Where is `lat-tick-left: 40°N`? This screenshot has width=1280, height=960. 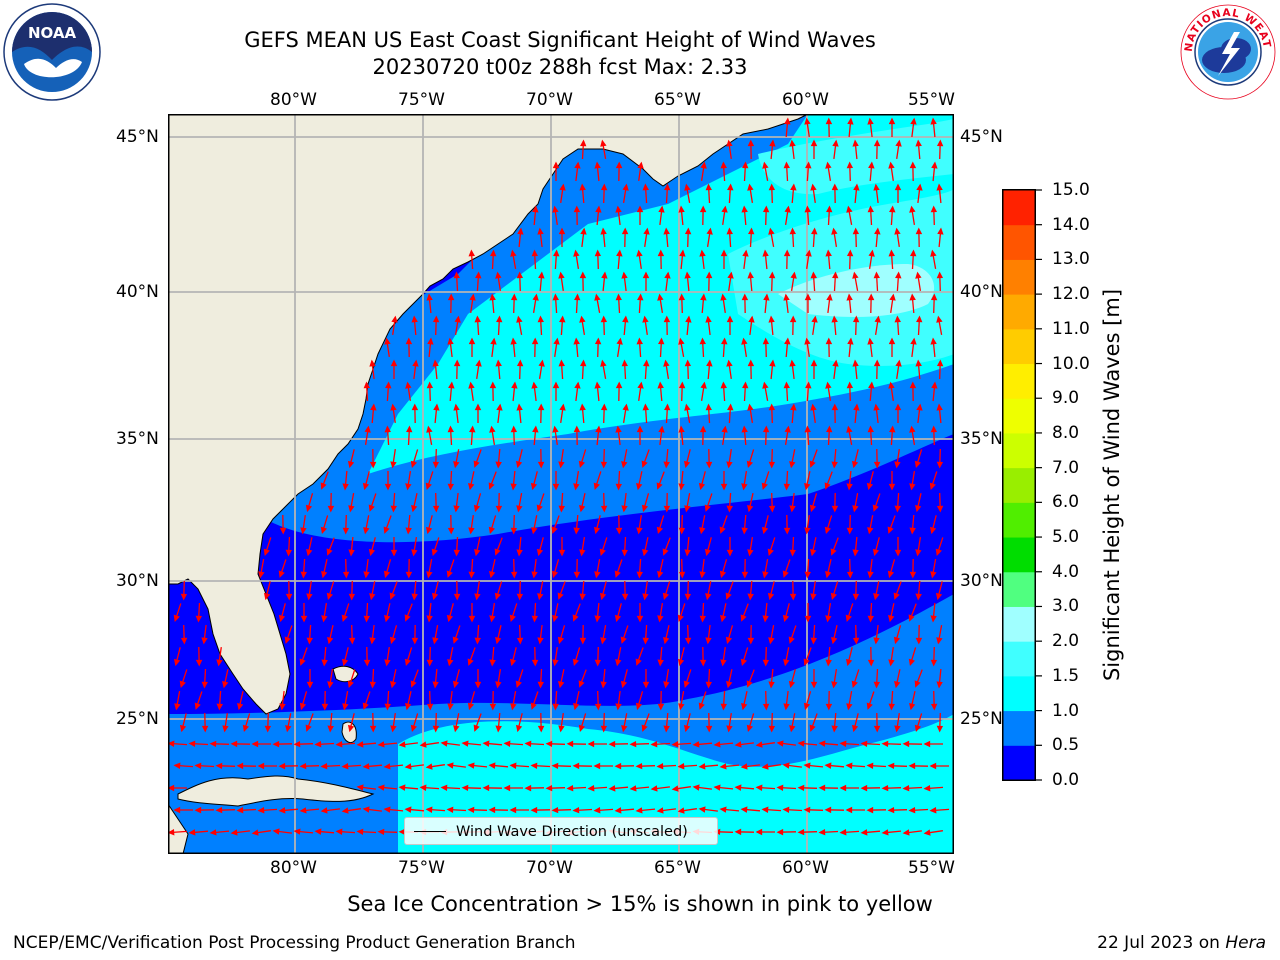
lat-tick-left: 40°N is located at coordinates (137, 292).